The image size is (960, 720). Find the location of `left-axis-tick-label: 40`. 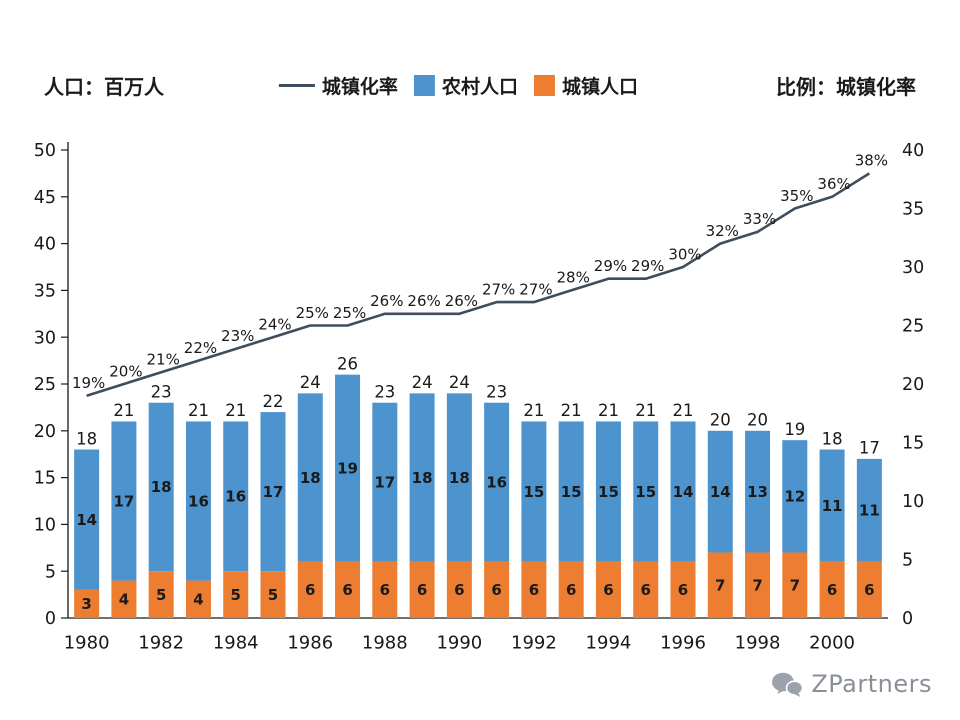

left-axis-tick-label: 40 is located at coordinates (45, 245).